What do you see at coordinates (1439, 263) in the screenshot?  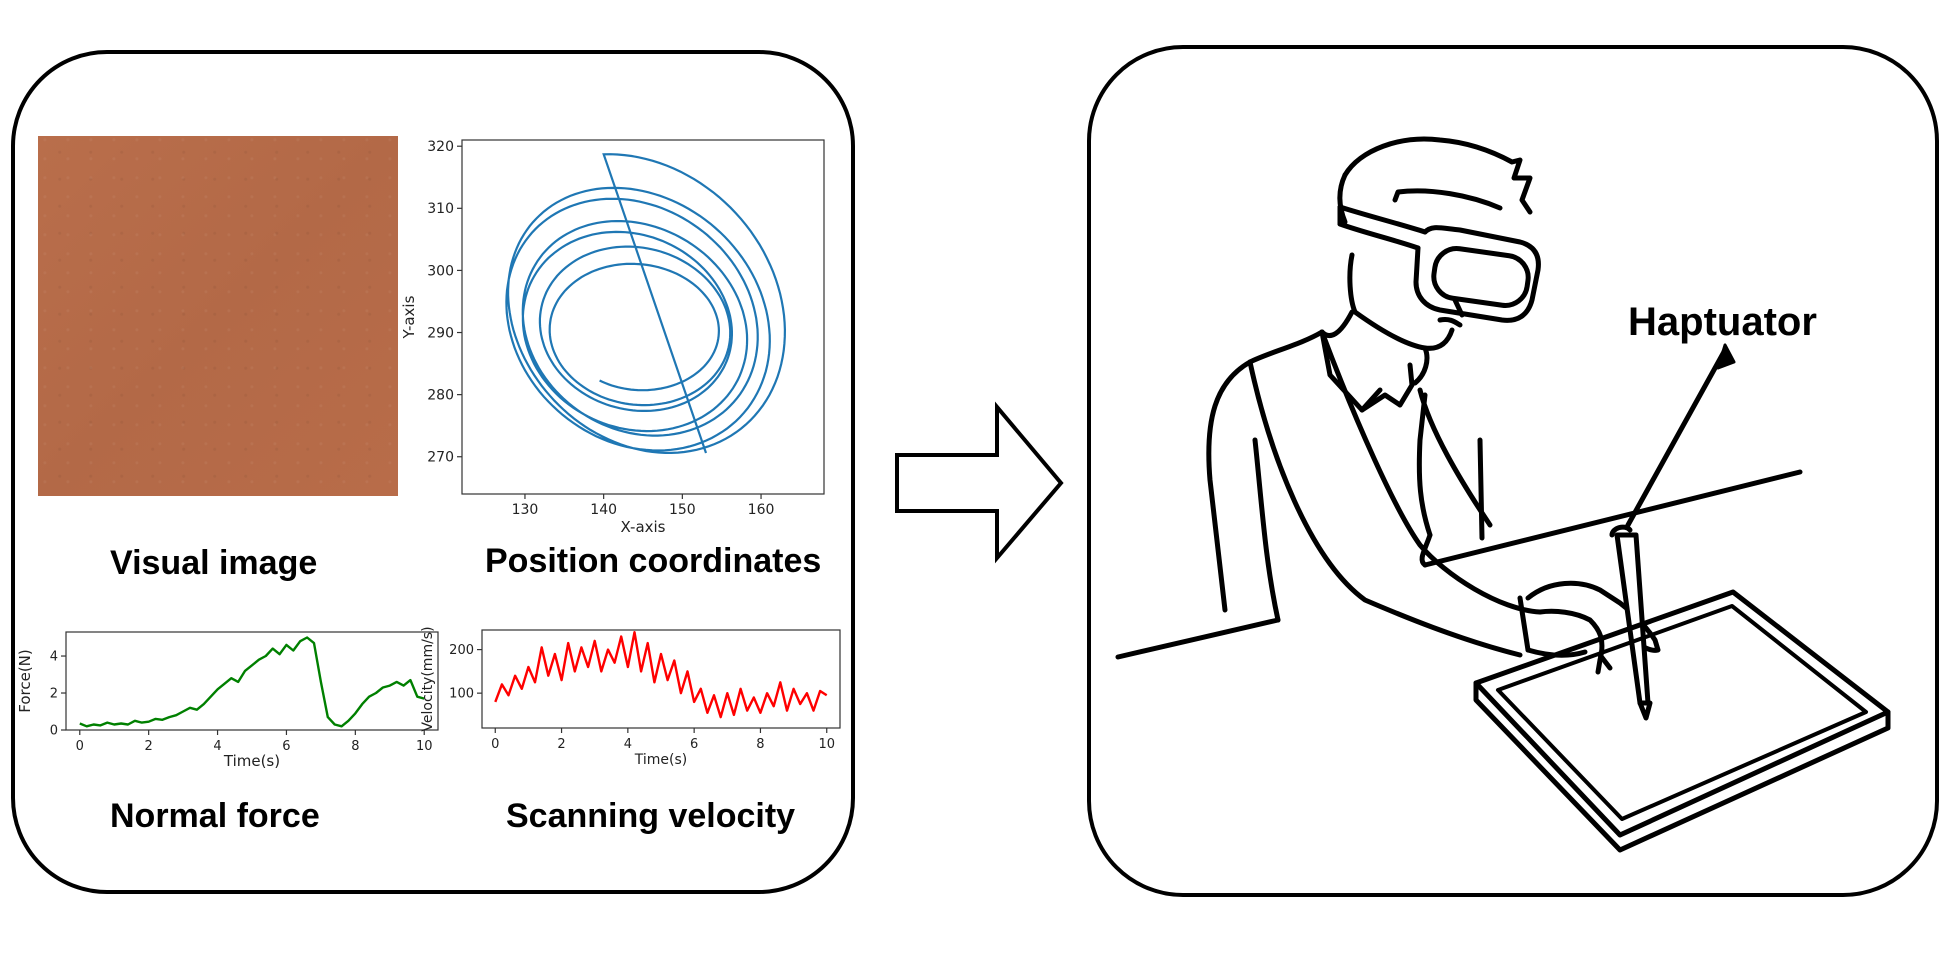 I see `vr-headset` at bounding box center [1439, 263].